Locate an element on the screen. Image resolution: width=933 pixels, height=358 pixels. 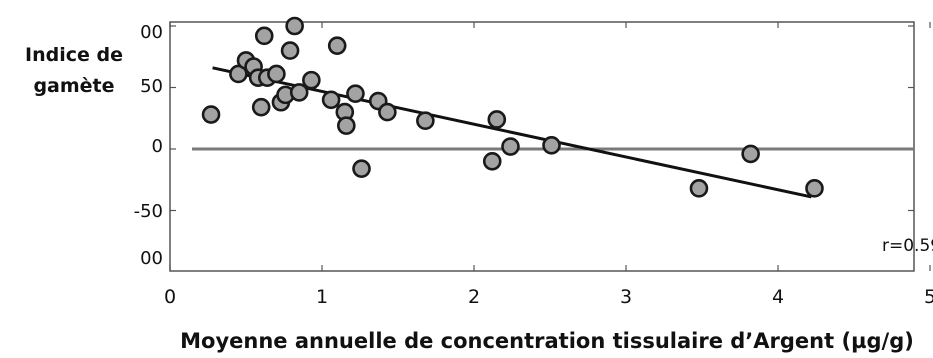
y-tick-labels: 00 50 0 -50 00 is located at coordinates (148, 145).